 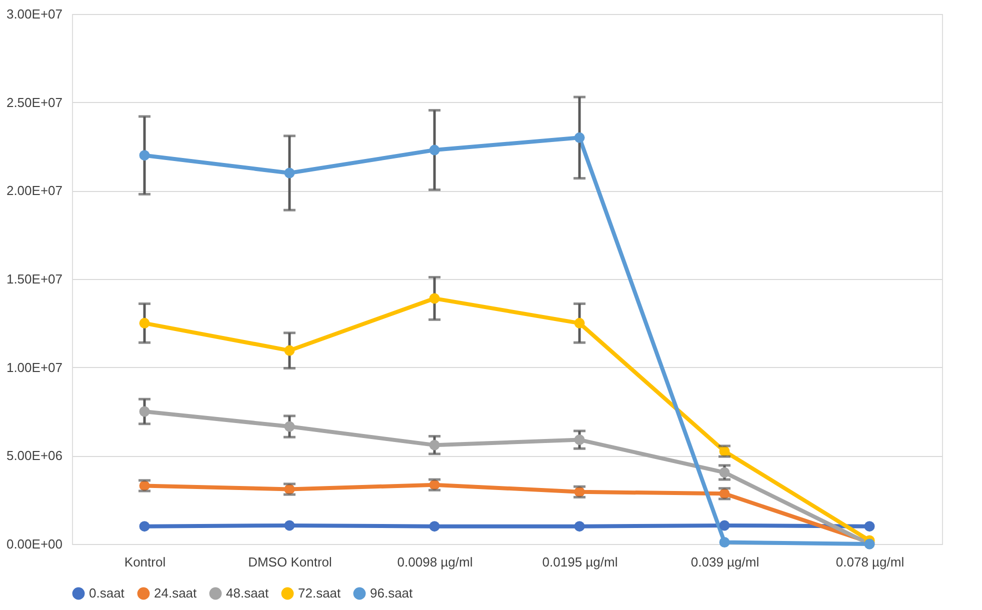 I want to click on legend-label: 72.saat, so click(x=320, y=593).